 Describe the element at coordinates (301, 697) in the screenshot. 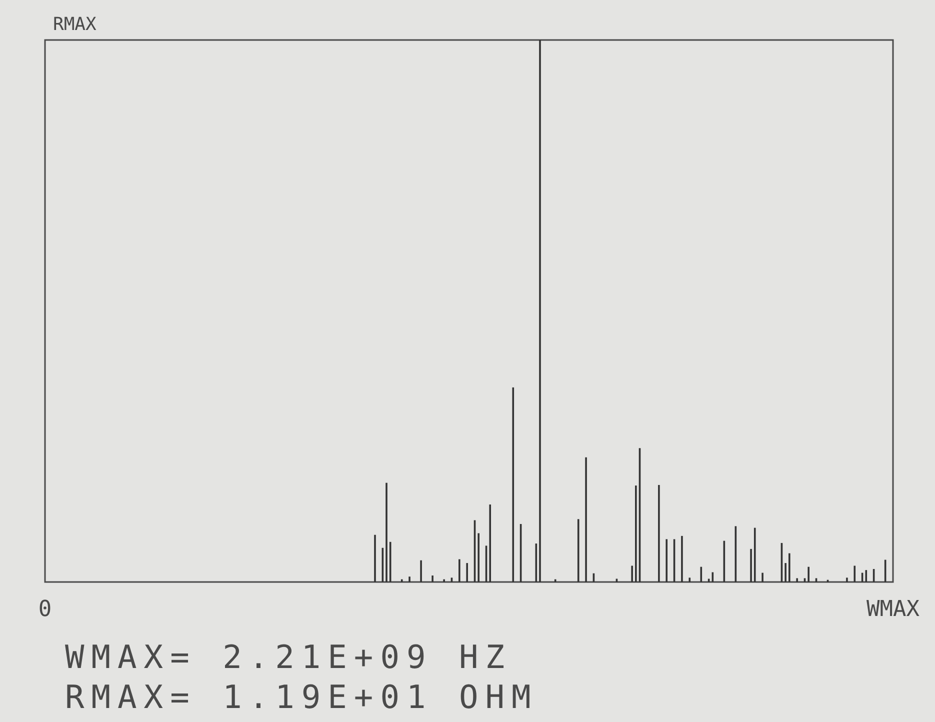

I see `text: RMAX= 1.19E+01 OHM` at that location.